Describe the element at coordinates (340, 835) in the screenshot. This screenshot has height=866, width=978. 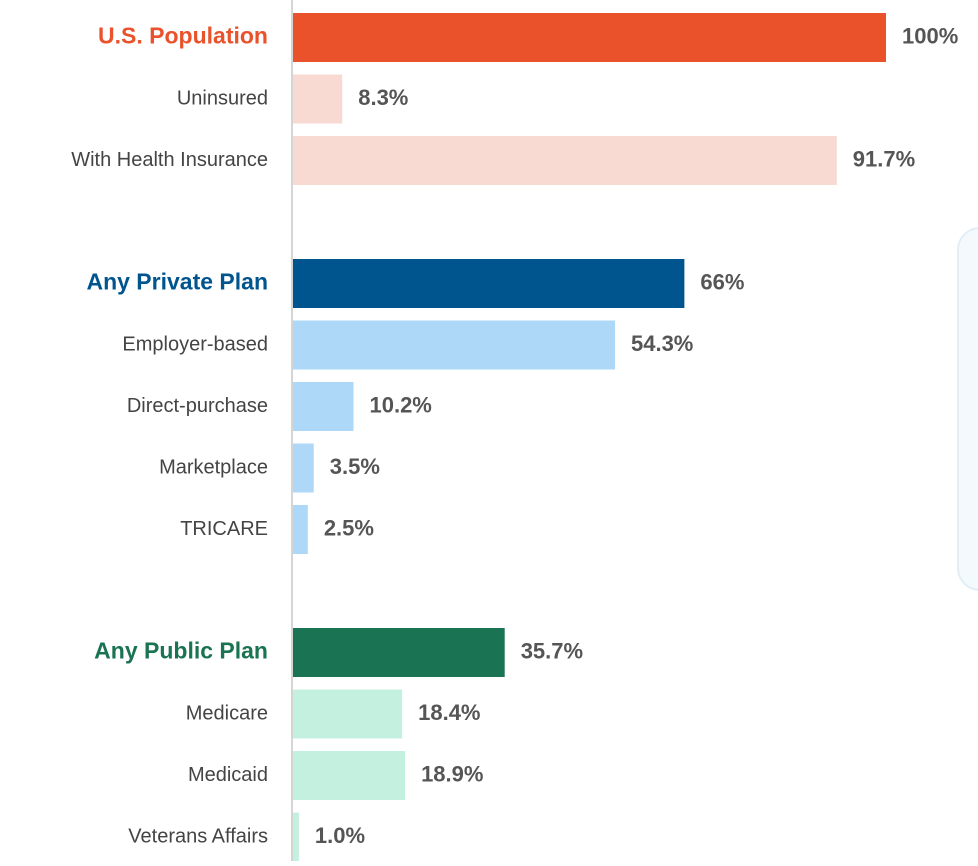
I see `value-label: 1.0%` at that location.